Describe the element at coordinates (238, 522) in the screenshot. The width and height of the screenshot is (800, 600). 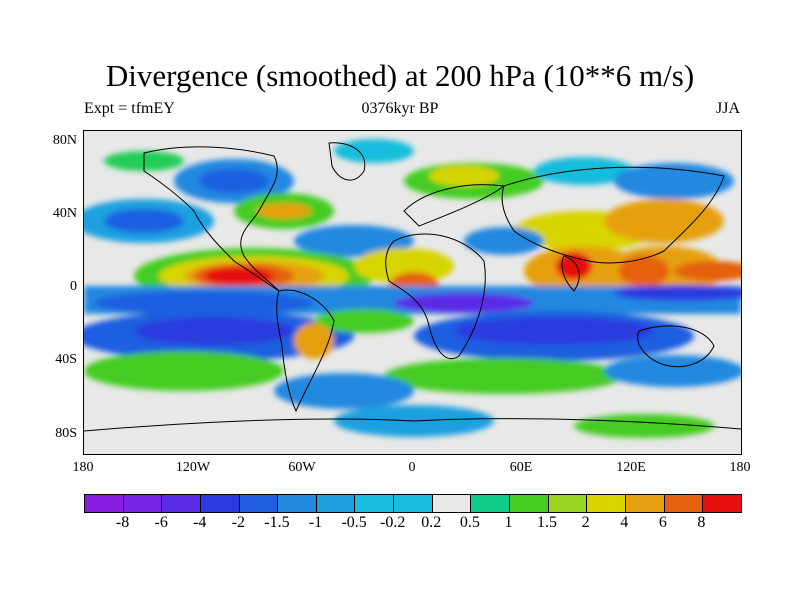
I see `colorbar-label: -2` at that location.